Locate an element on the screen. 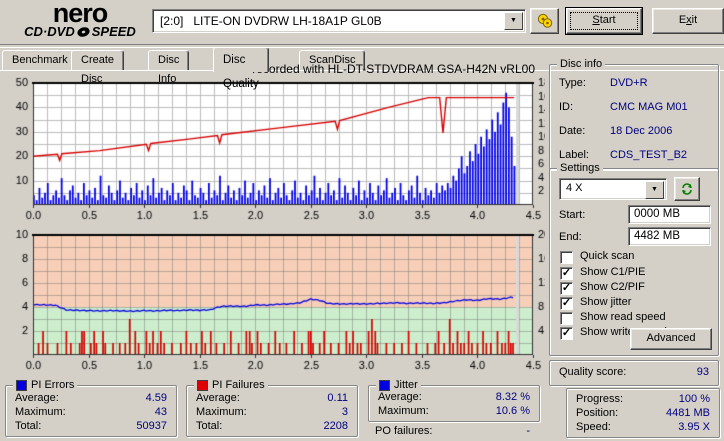 Image resolution: width=724 pixels, height=441 pixels. pi-failures-title: PI Failures is located at coordinates (231, 385).